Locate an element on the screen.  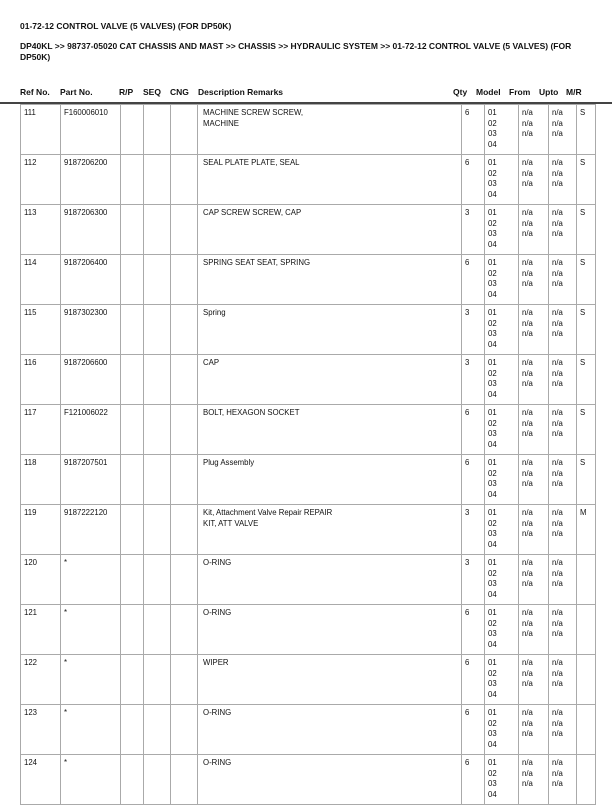
cell-part: F121006022 is located at coordinates (90, 429).